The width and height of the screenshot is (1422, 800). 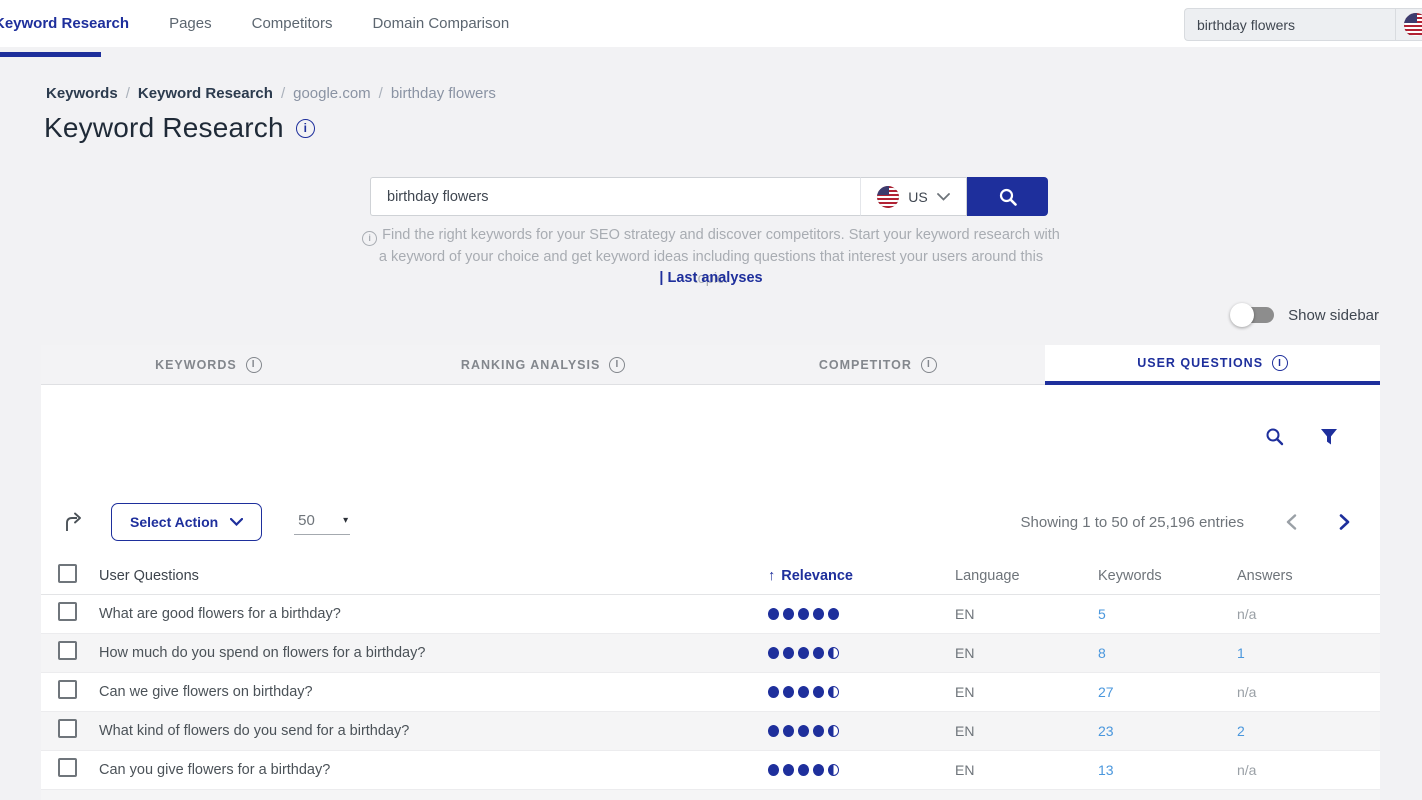 I want to click on answers-value: 2, so click(x=1241, y=731).